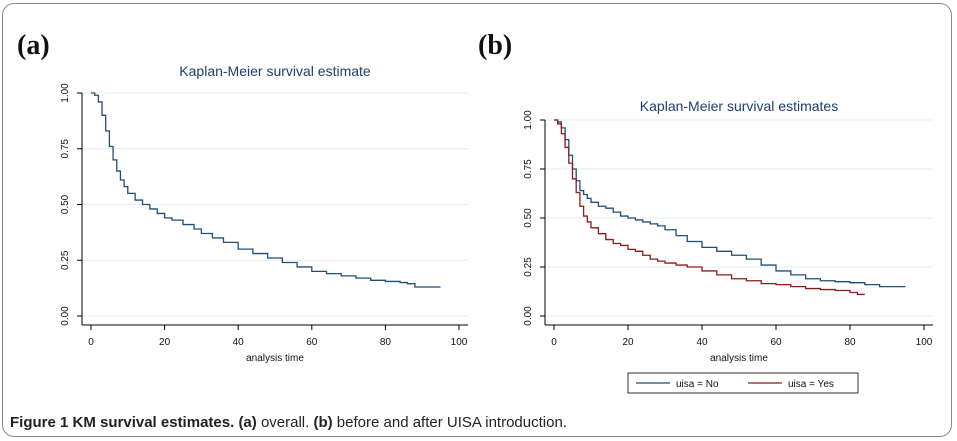 This screenshot has width=957, height=441. I want to click on caption-a-text: overall., so click(285, 422).